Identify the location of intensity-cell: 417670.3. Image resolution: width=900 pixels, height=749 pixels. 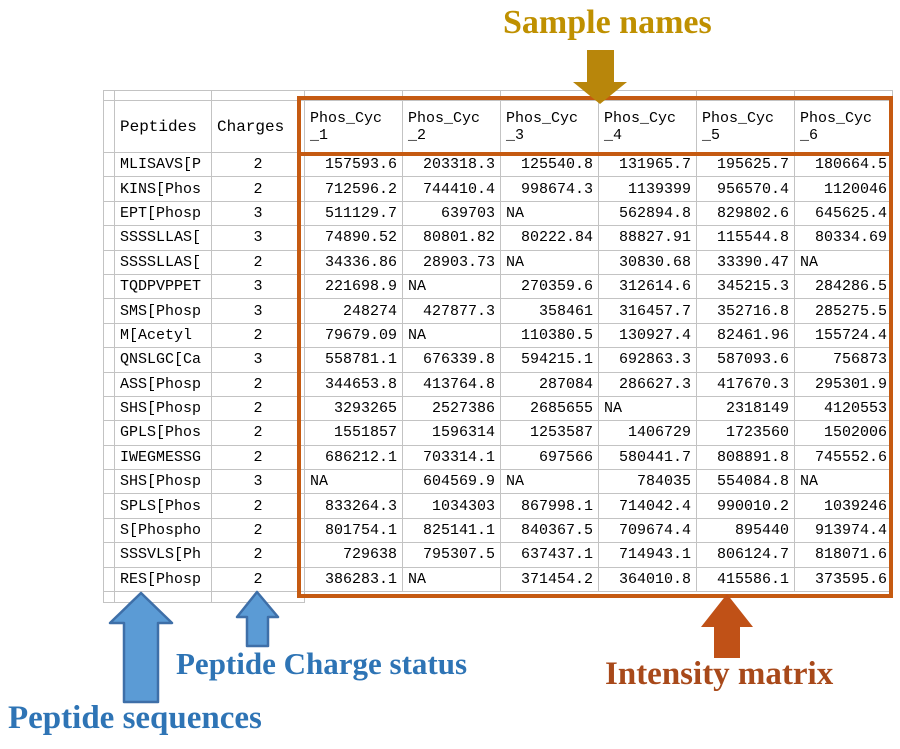
(745, 384).